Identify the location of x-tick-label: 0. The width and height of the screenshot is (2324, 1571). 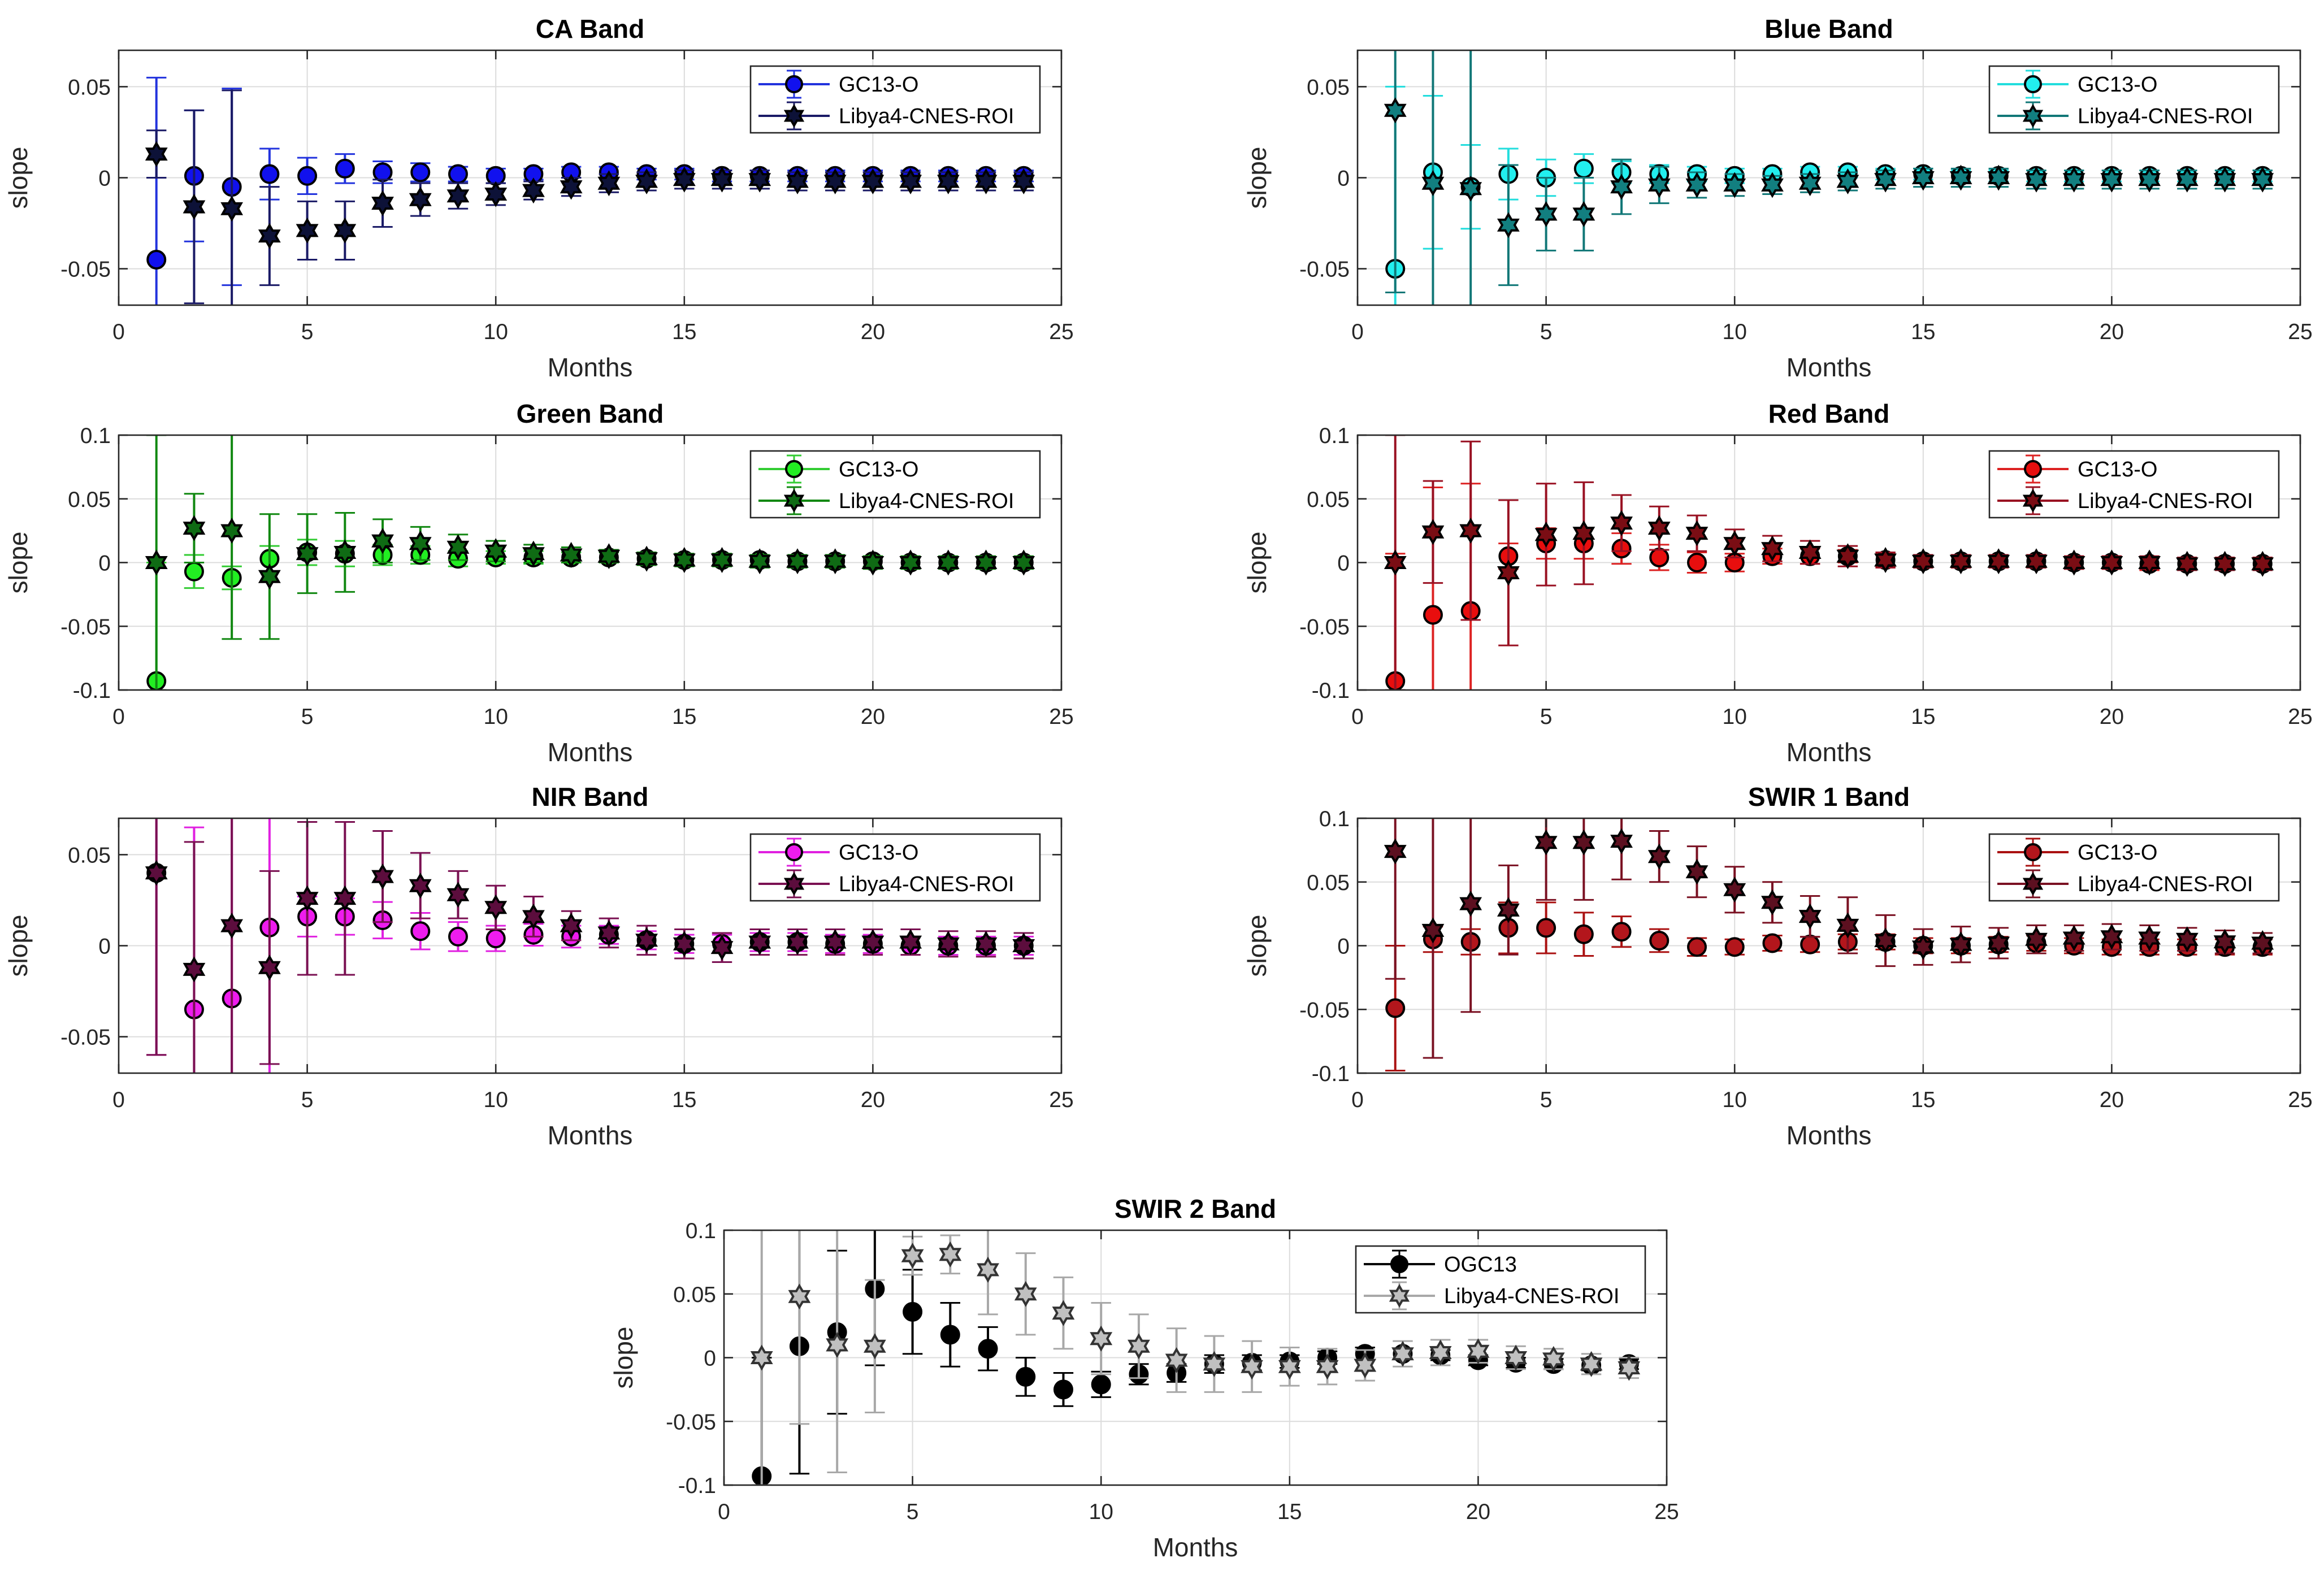
(1357, 717).